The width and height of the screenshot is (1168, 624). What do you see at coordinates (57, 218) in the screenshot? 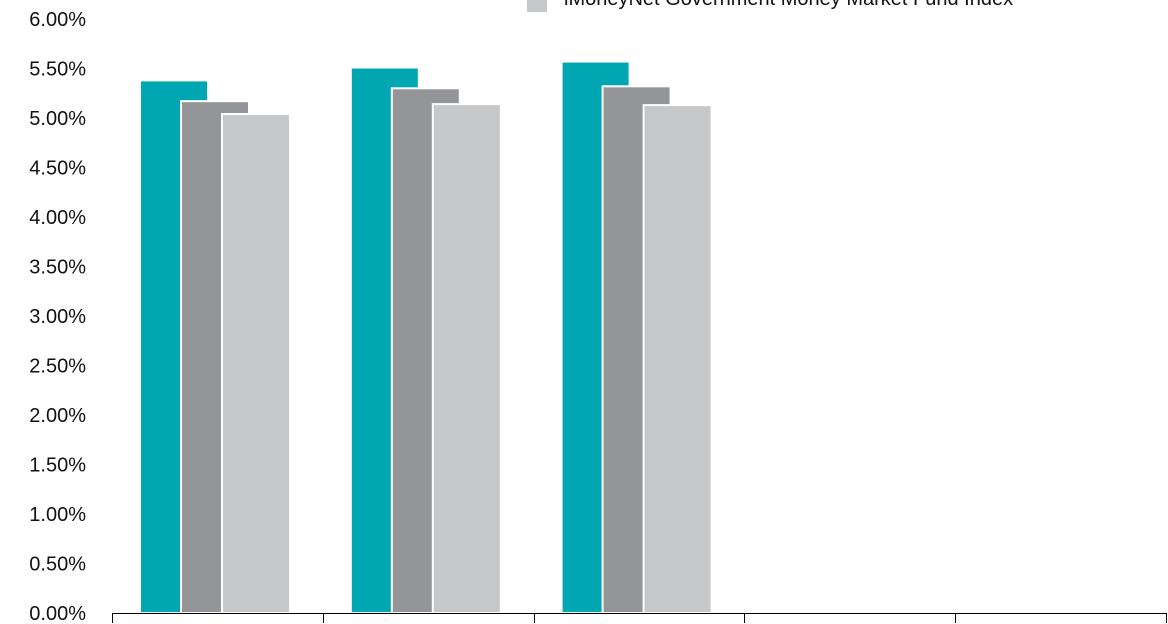
I see `y-tick-label: 4.00%` at bounding box center [57, 218].